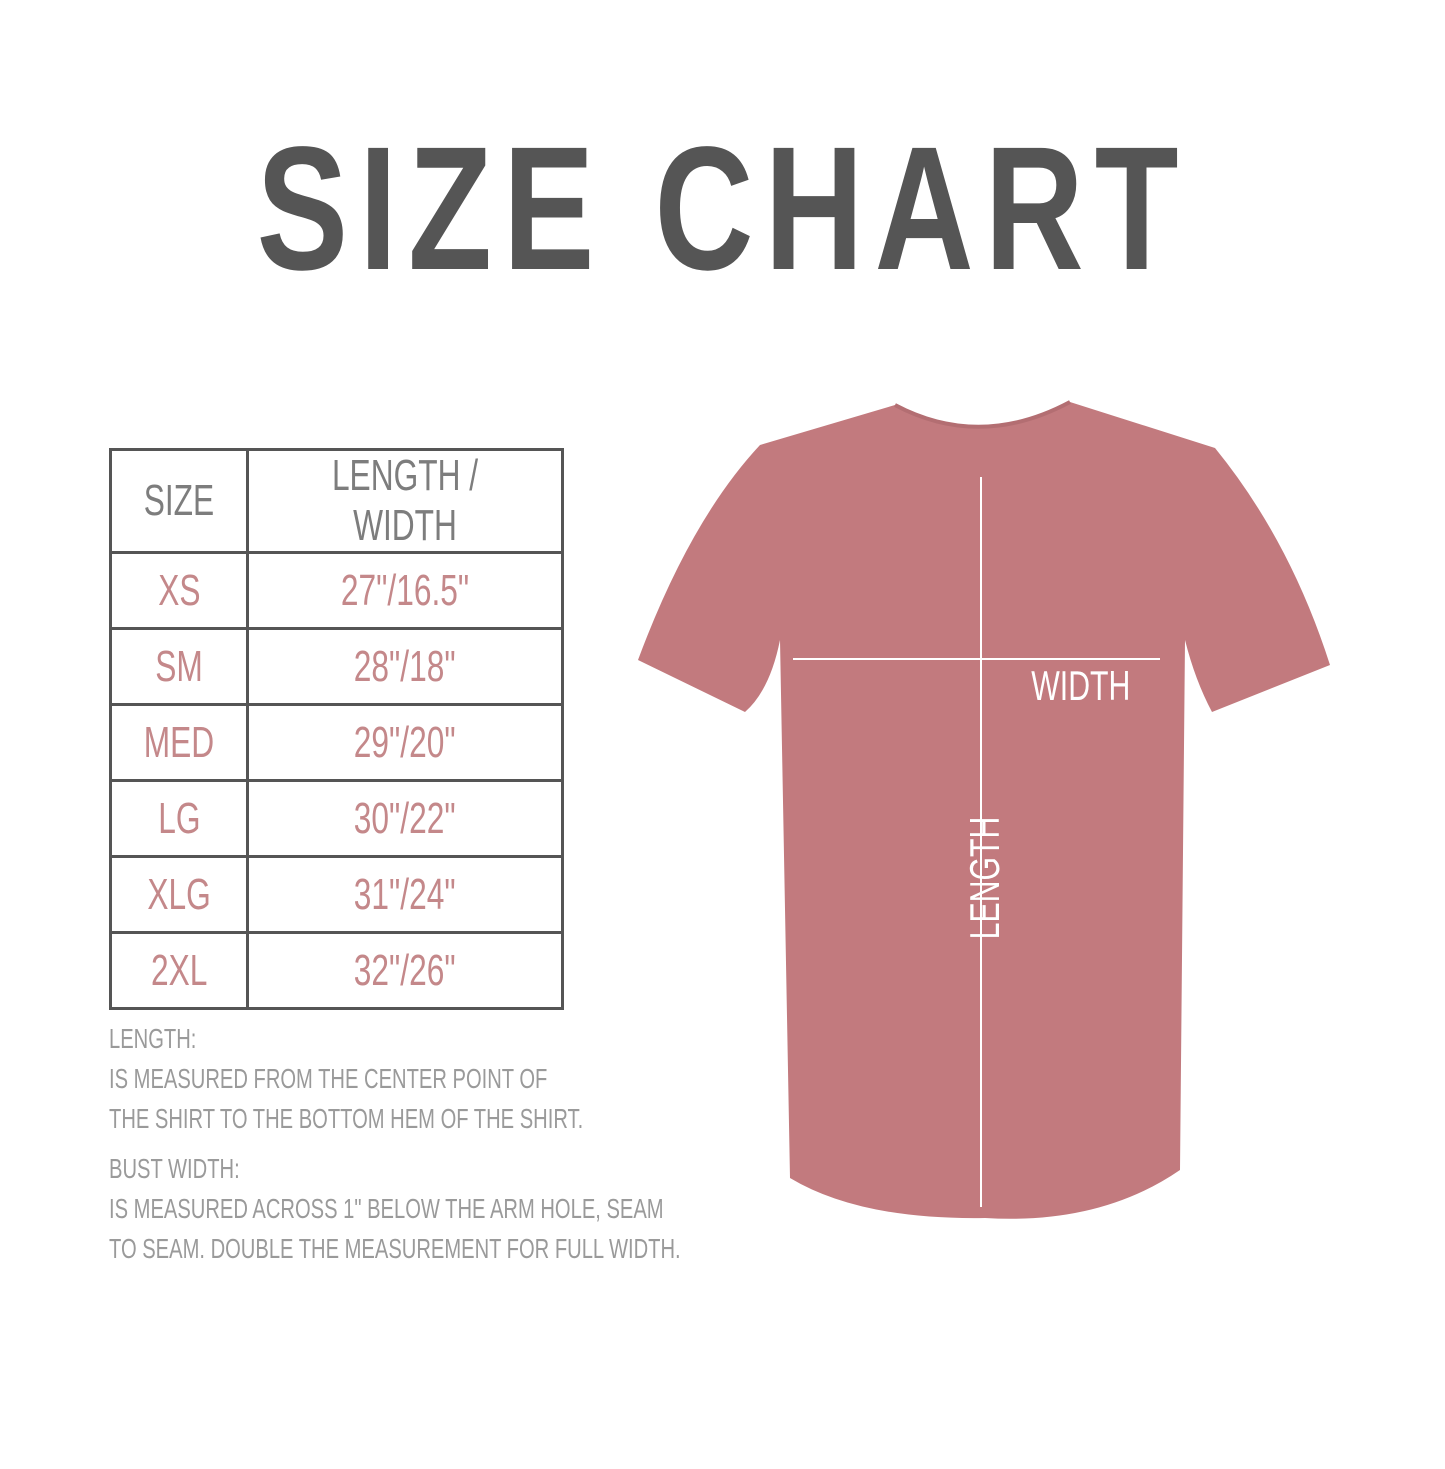  I want to click on table-header: SIZE LENGTH / WIDTH, so click(336, 501).